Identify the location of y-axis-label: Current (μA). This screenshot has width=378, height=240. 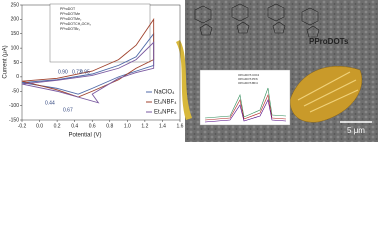
(6, 61).